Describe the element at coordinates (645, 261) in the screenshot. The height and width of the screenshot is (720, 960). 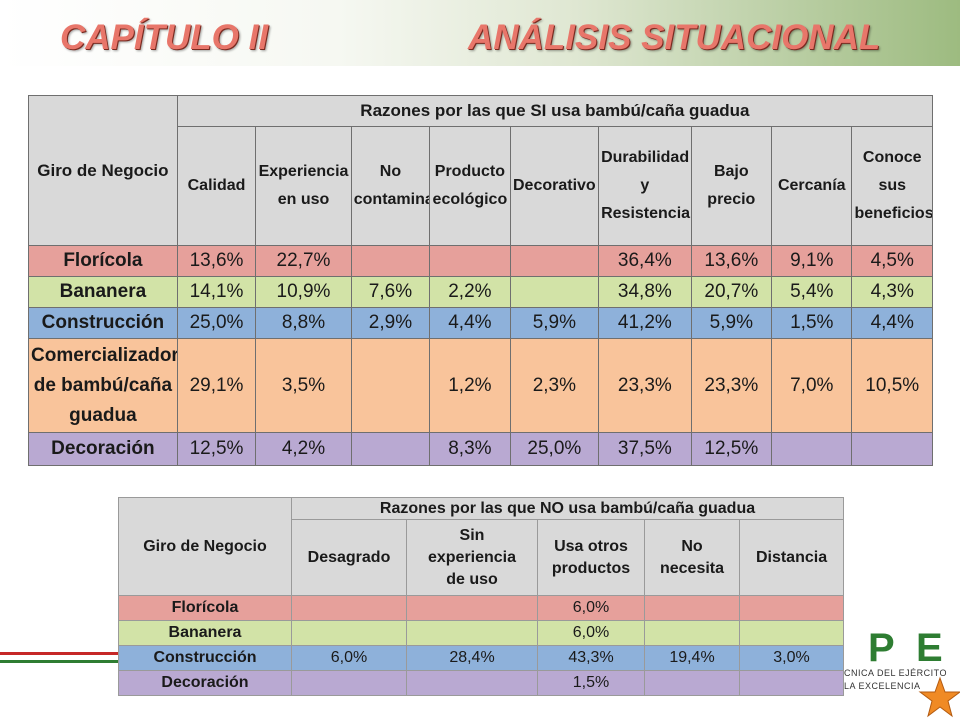
I see `table-cell: 36,4%` at that location.